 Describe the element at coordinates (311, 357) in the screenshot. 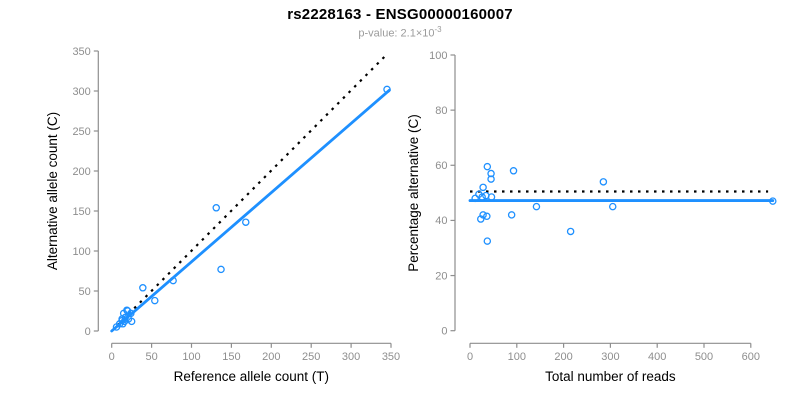

I see `x-tick-label: 250` at that location.